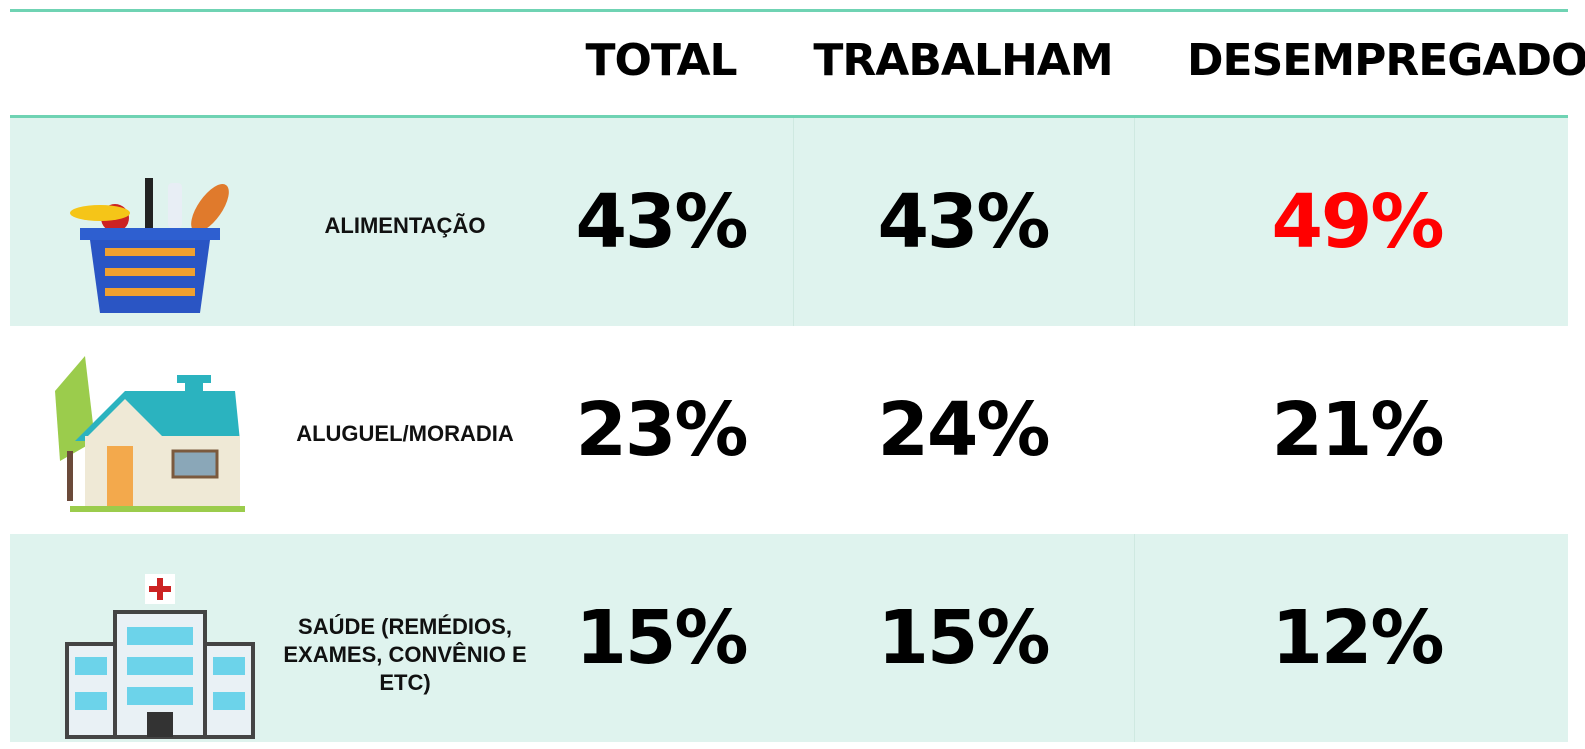 Image resolution: width=1585 pixels, height=749 pixels. What do you see at coordinates (160, 656) in the screenshot?
I see `hospital-icon` at bounding box center [160, 656].